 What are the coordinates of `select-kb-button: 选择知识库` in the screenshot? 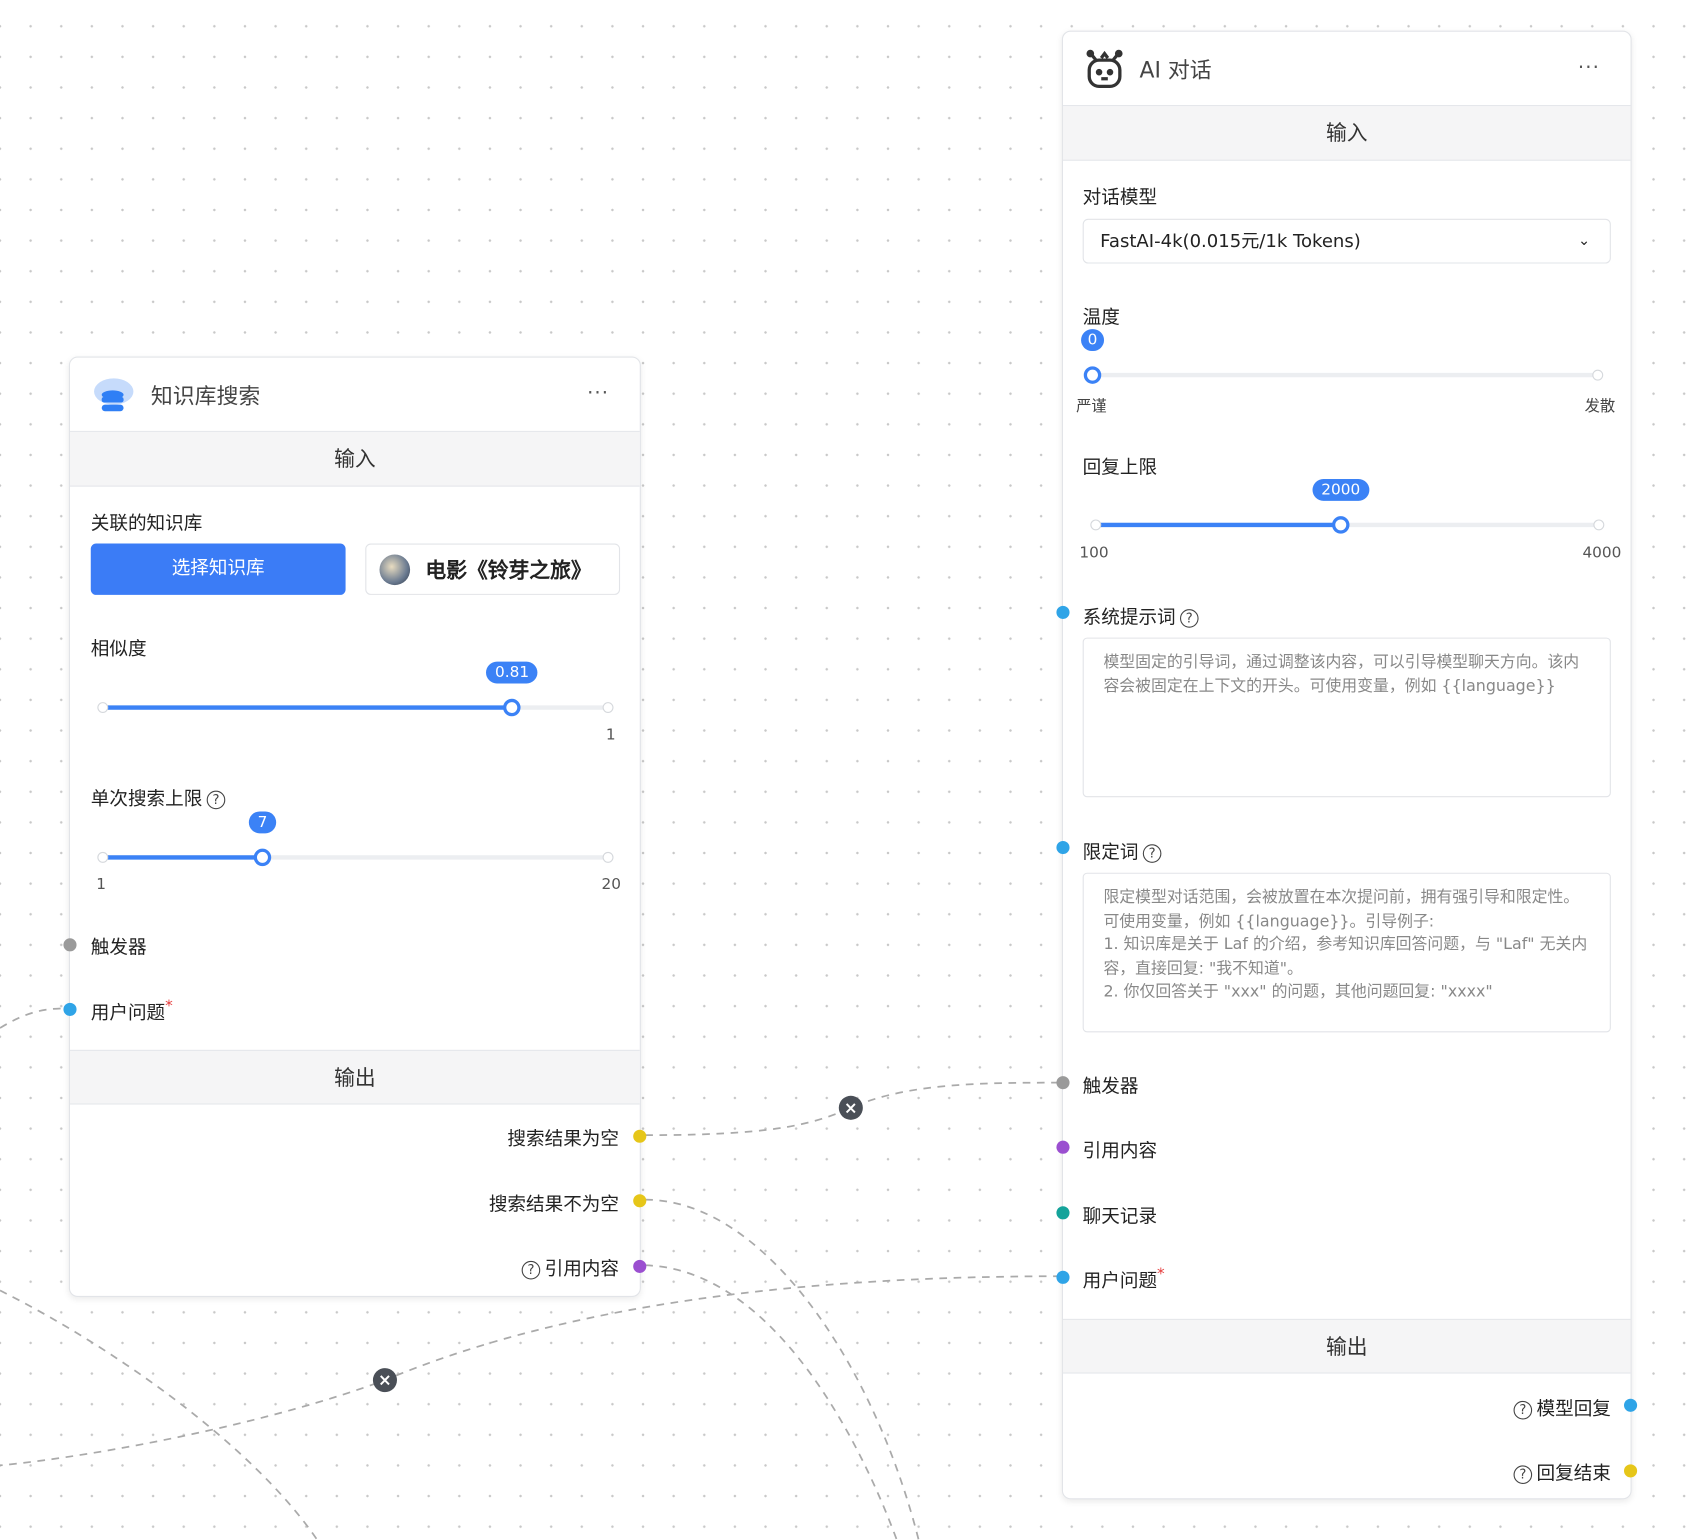 It's located at (218, 569).